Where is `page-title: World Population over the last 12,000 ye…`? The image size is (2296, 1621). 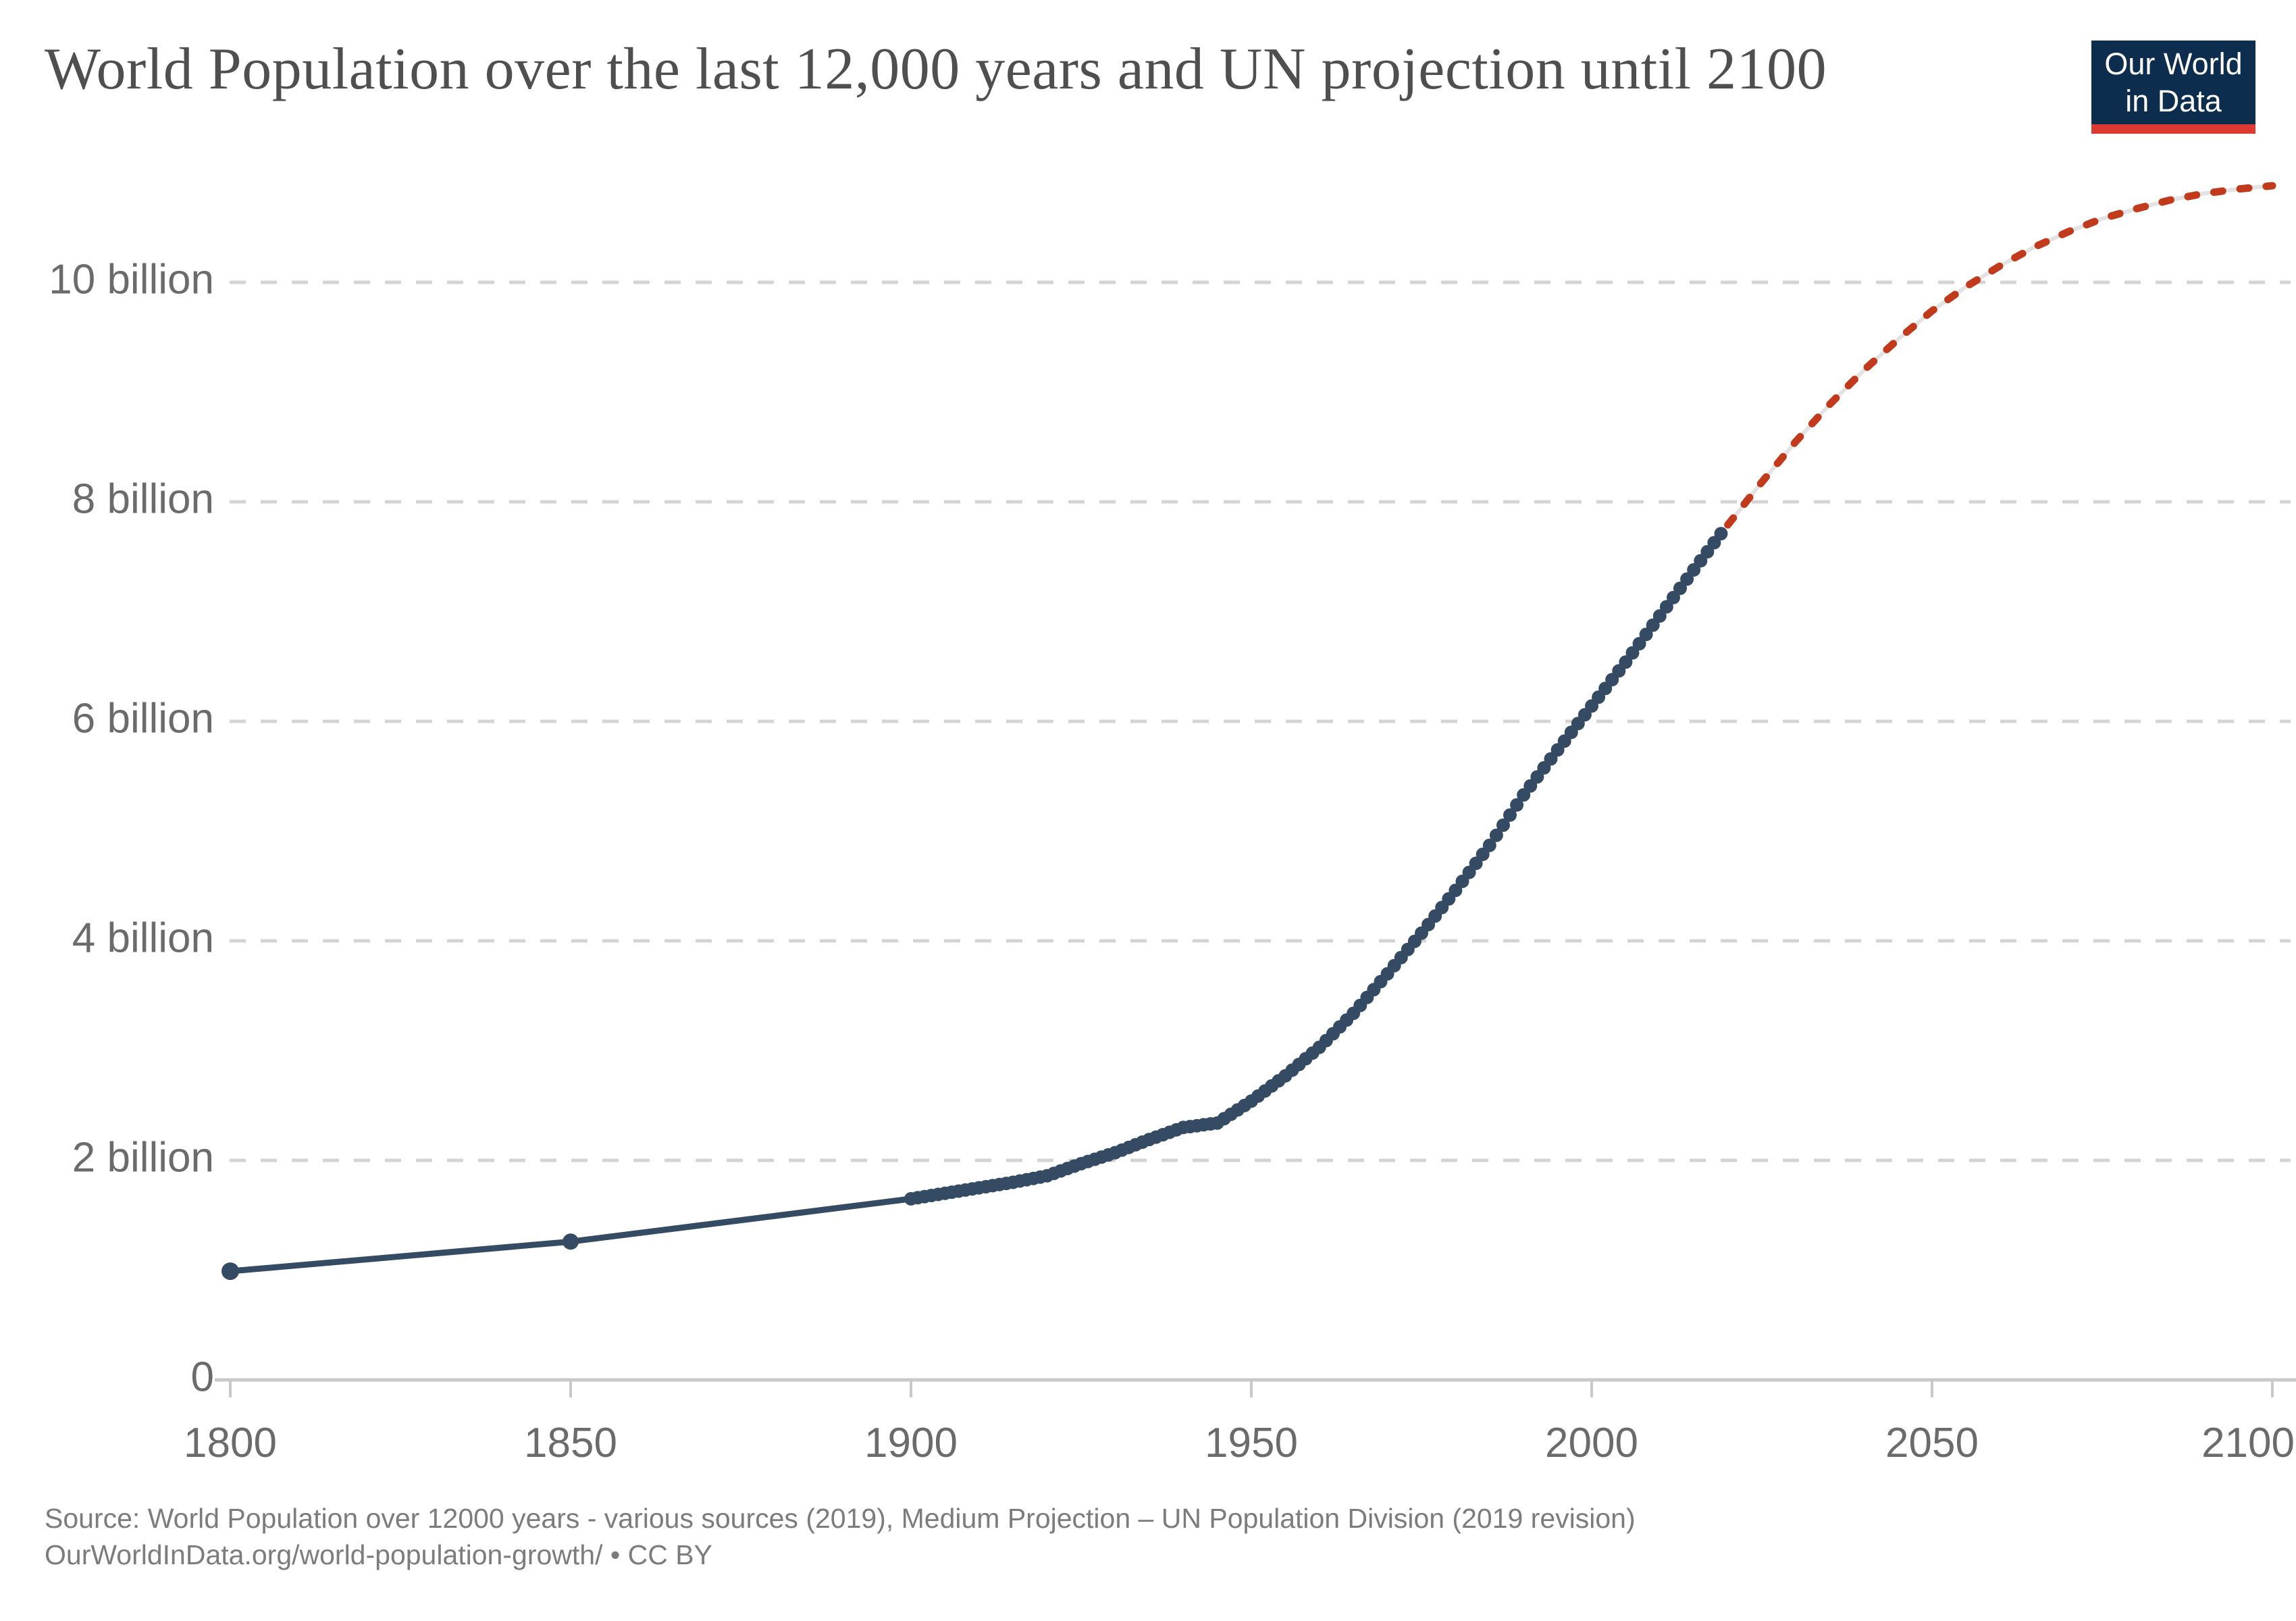
page-title: World Population over the last 12,000 ye… is located at coordinates (936, 69).